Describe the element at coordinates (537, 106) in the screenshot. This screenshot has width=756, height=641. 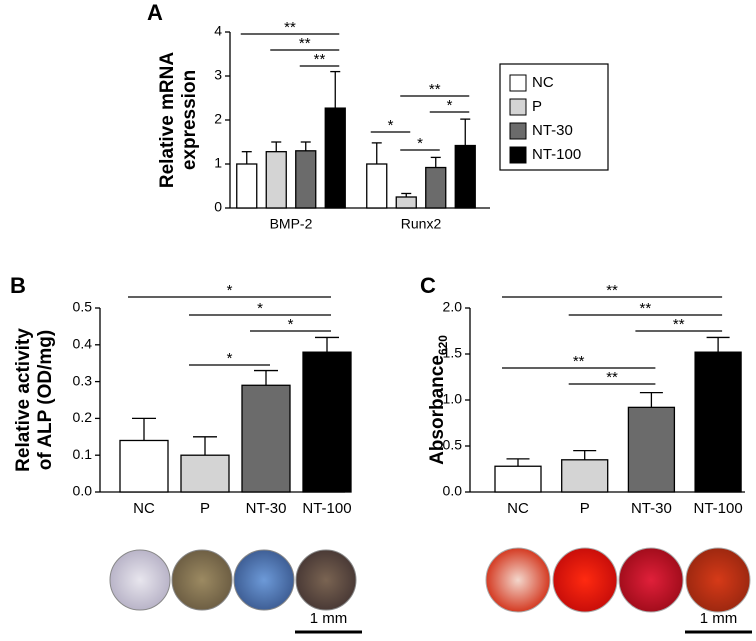
I see `legend-label: P` at that location.